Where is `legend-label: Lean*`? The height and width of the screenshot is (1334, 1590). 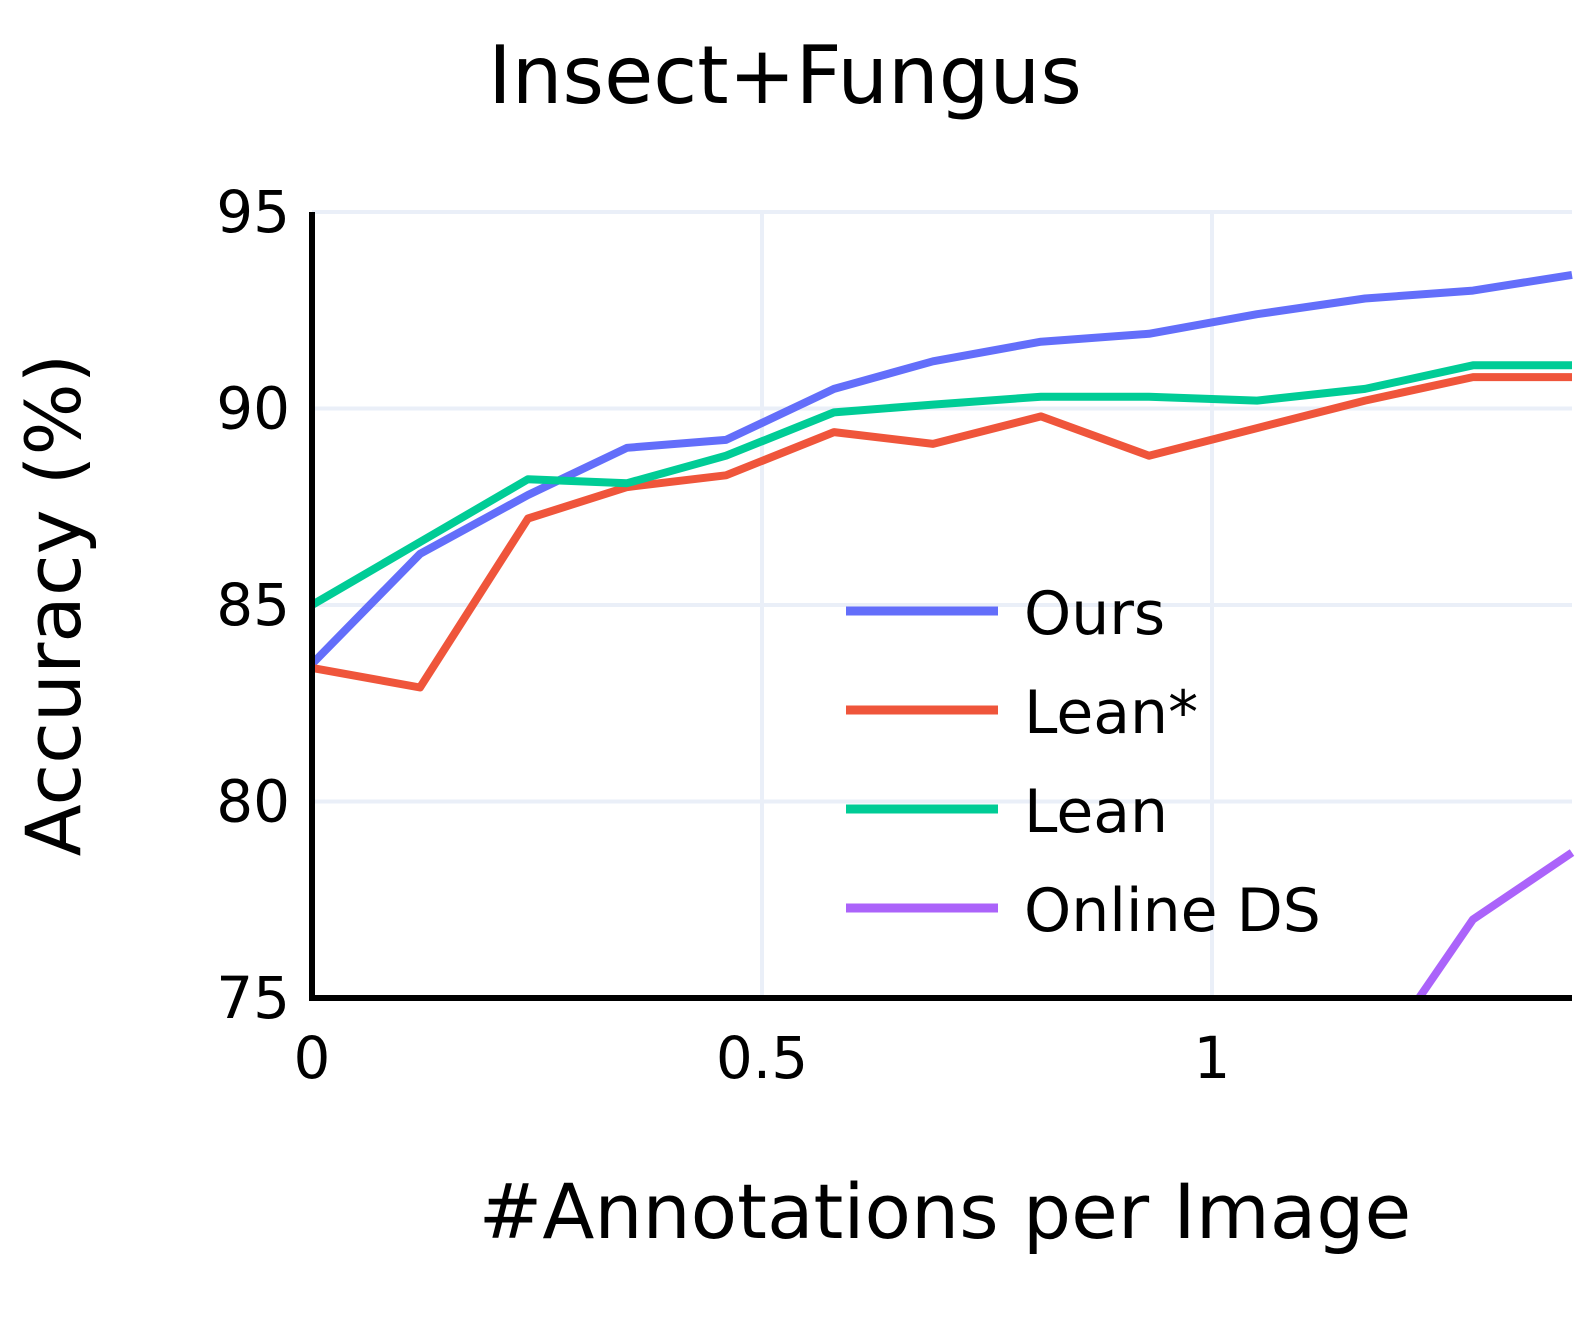
legend-label: Lean* is located at coordinates (1111, 713).